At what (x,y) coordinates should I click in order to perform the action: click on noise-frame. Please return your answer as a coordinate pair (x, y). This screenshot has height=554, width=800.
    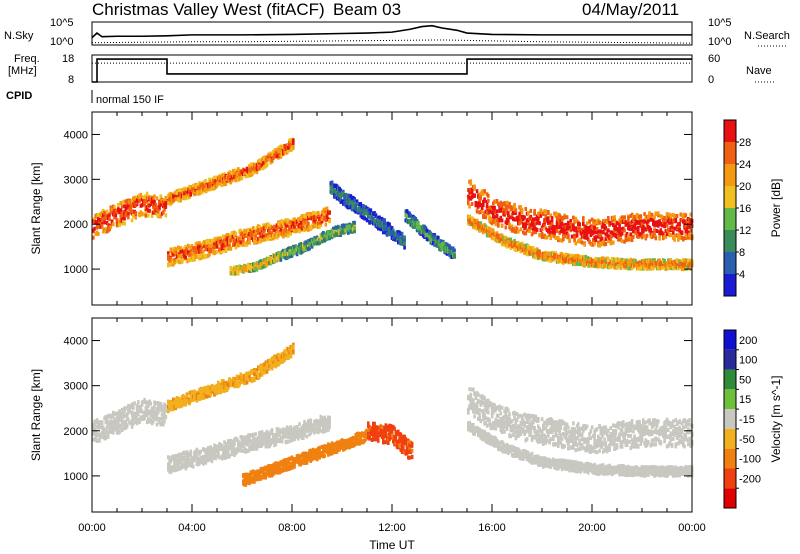
    Looking at the image, I should click on (392, 33).